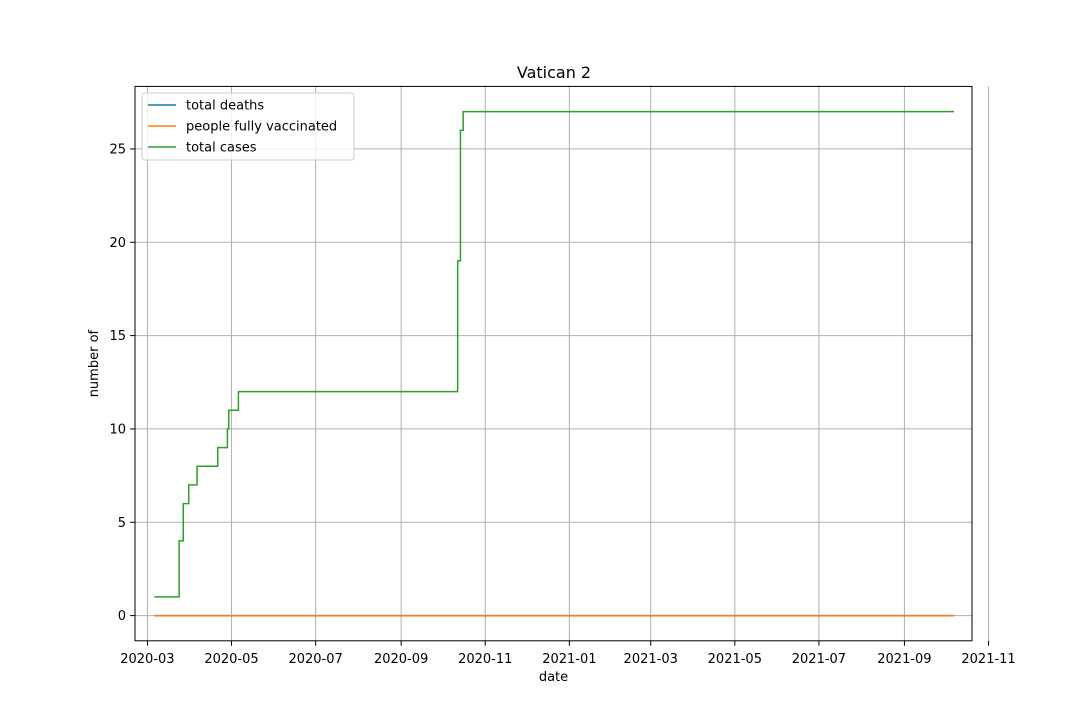 The width and height of the screenshot is (1080, 720). What do you see at coordinates (554, 72) in the screenshot?
I see `chart-title: Vatican 2` at bounding box center [554, 72].